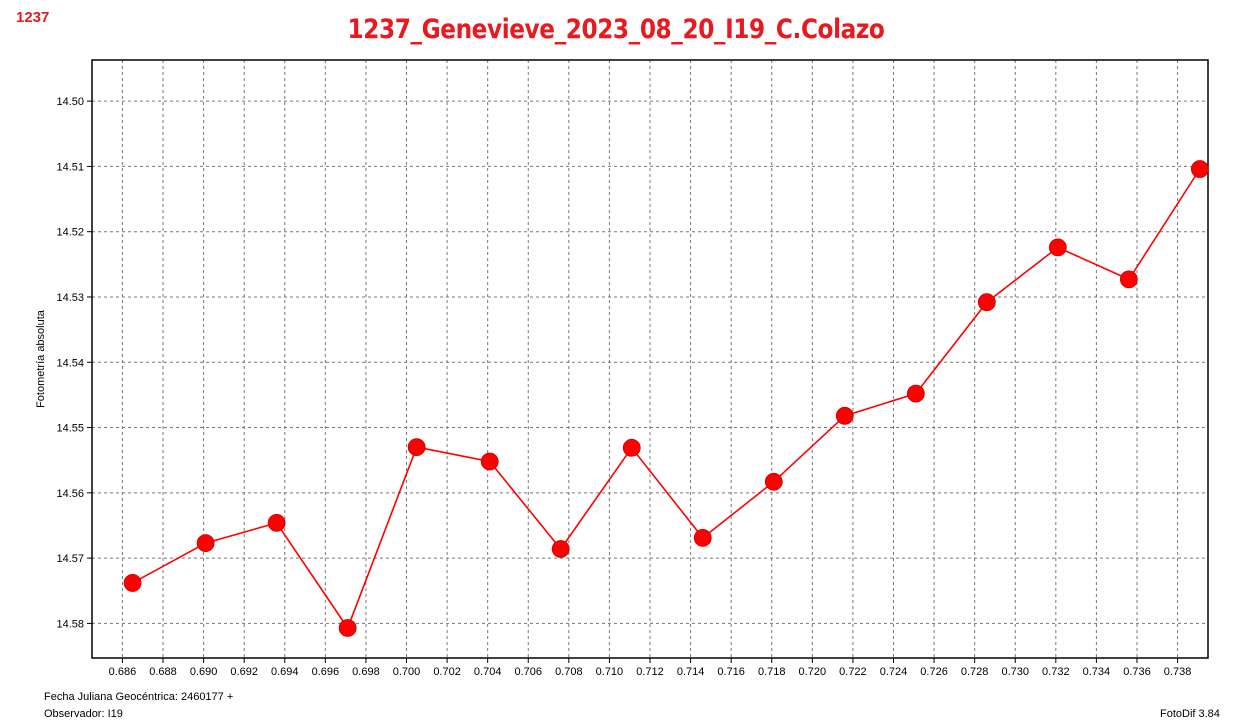  I want to click on x-tick-label: 0.688, so click(163, 672).